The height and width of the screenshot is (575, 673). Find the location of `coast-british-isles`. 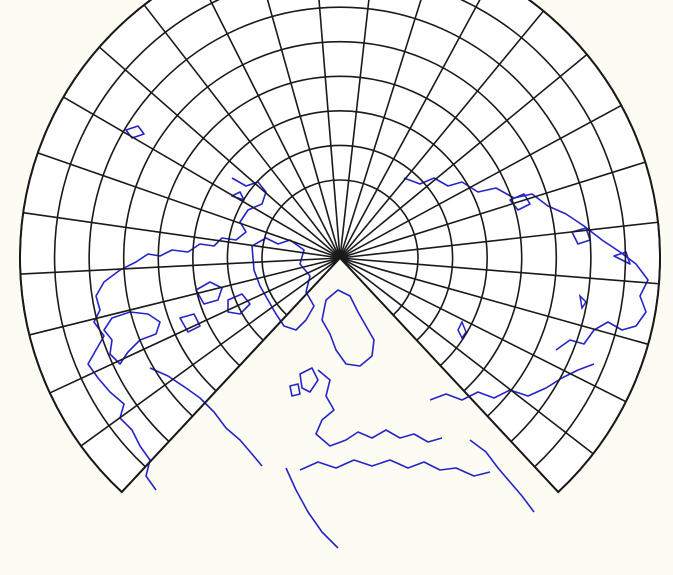

coast-british-isles is located at coordinates (304, 382).